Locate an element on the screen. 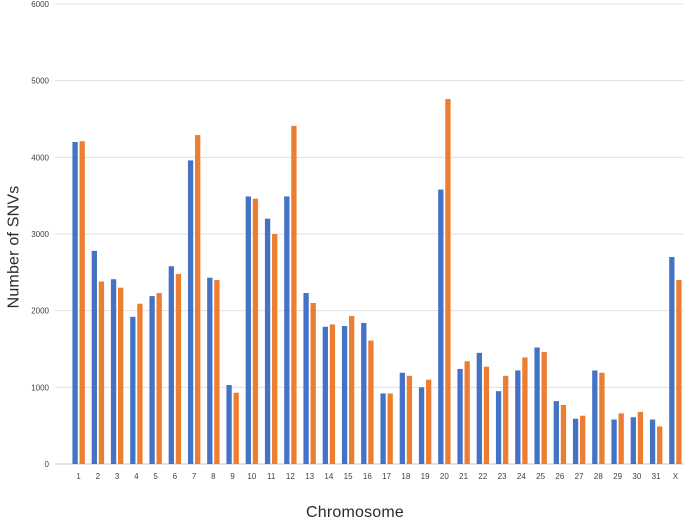 This screenshot has height=529, width=685. y-tick-label: 3000 is located at coordinates (40, 234).